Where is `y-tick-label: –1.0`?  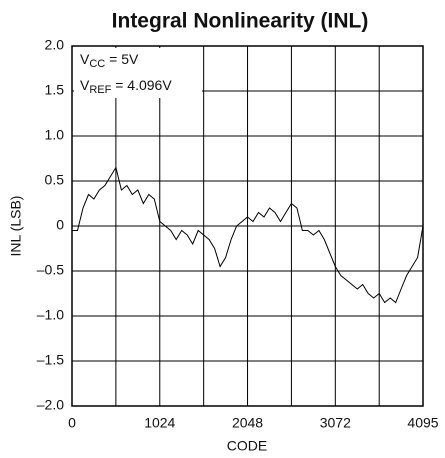 y-tick-label: –1.0 is located at coordinates (50, 315).